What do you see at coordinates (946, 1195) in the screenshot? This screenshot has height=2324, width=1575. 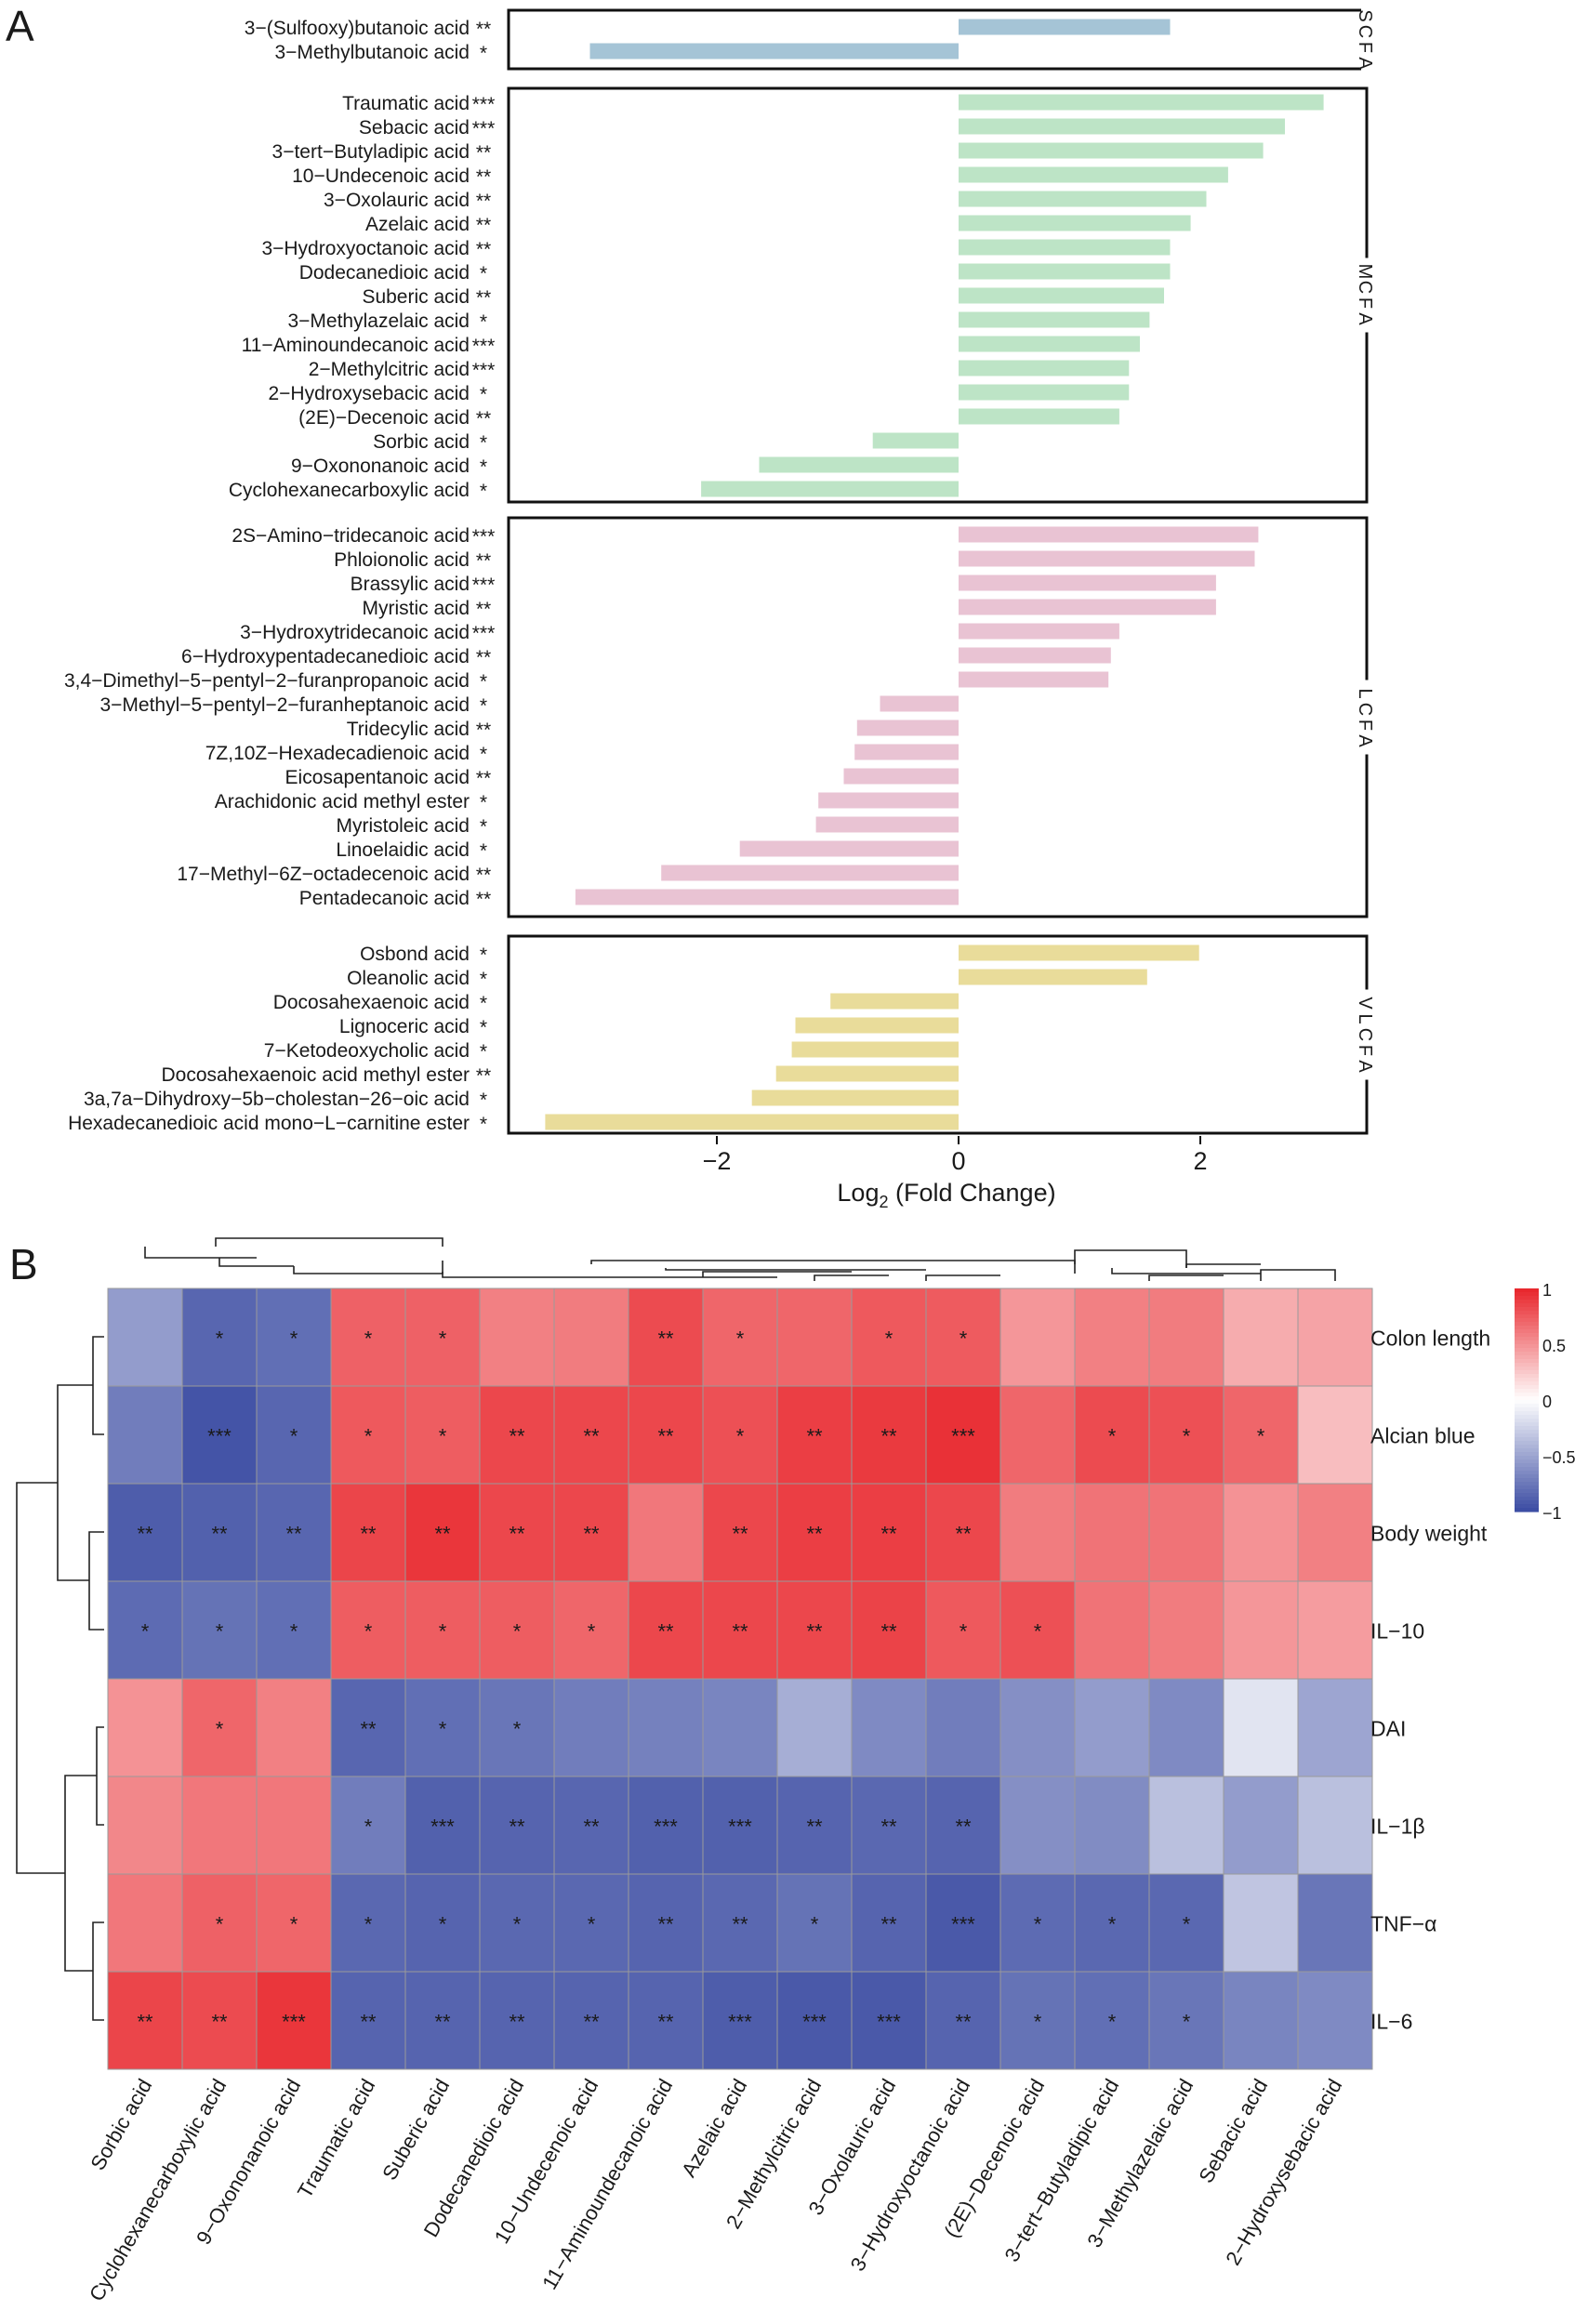 I see `x-axis-title: Log2 (Fold Change)` at bounding box center [946, 1195].